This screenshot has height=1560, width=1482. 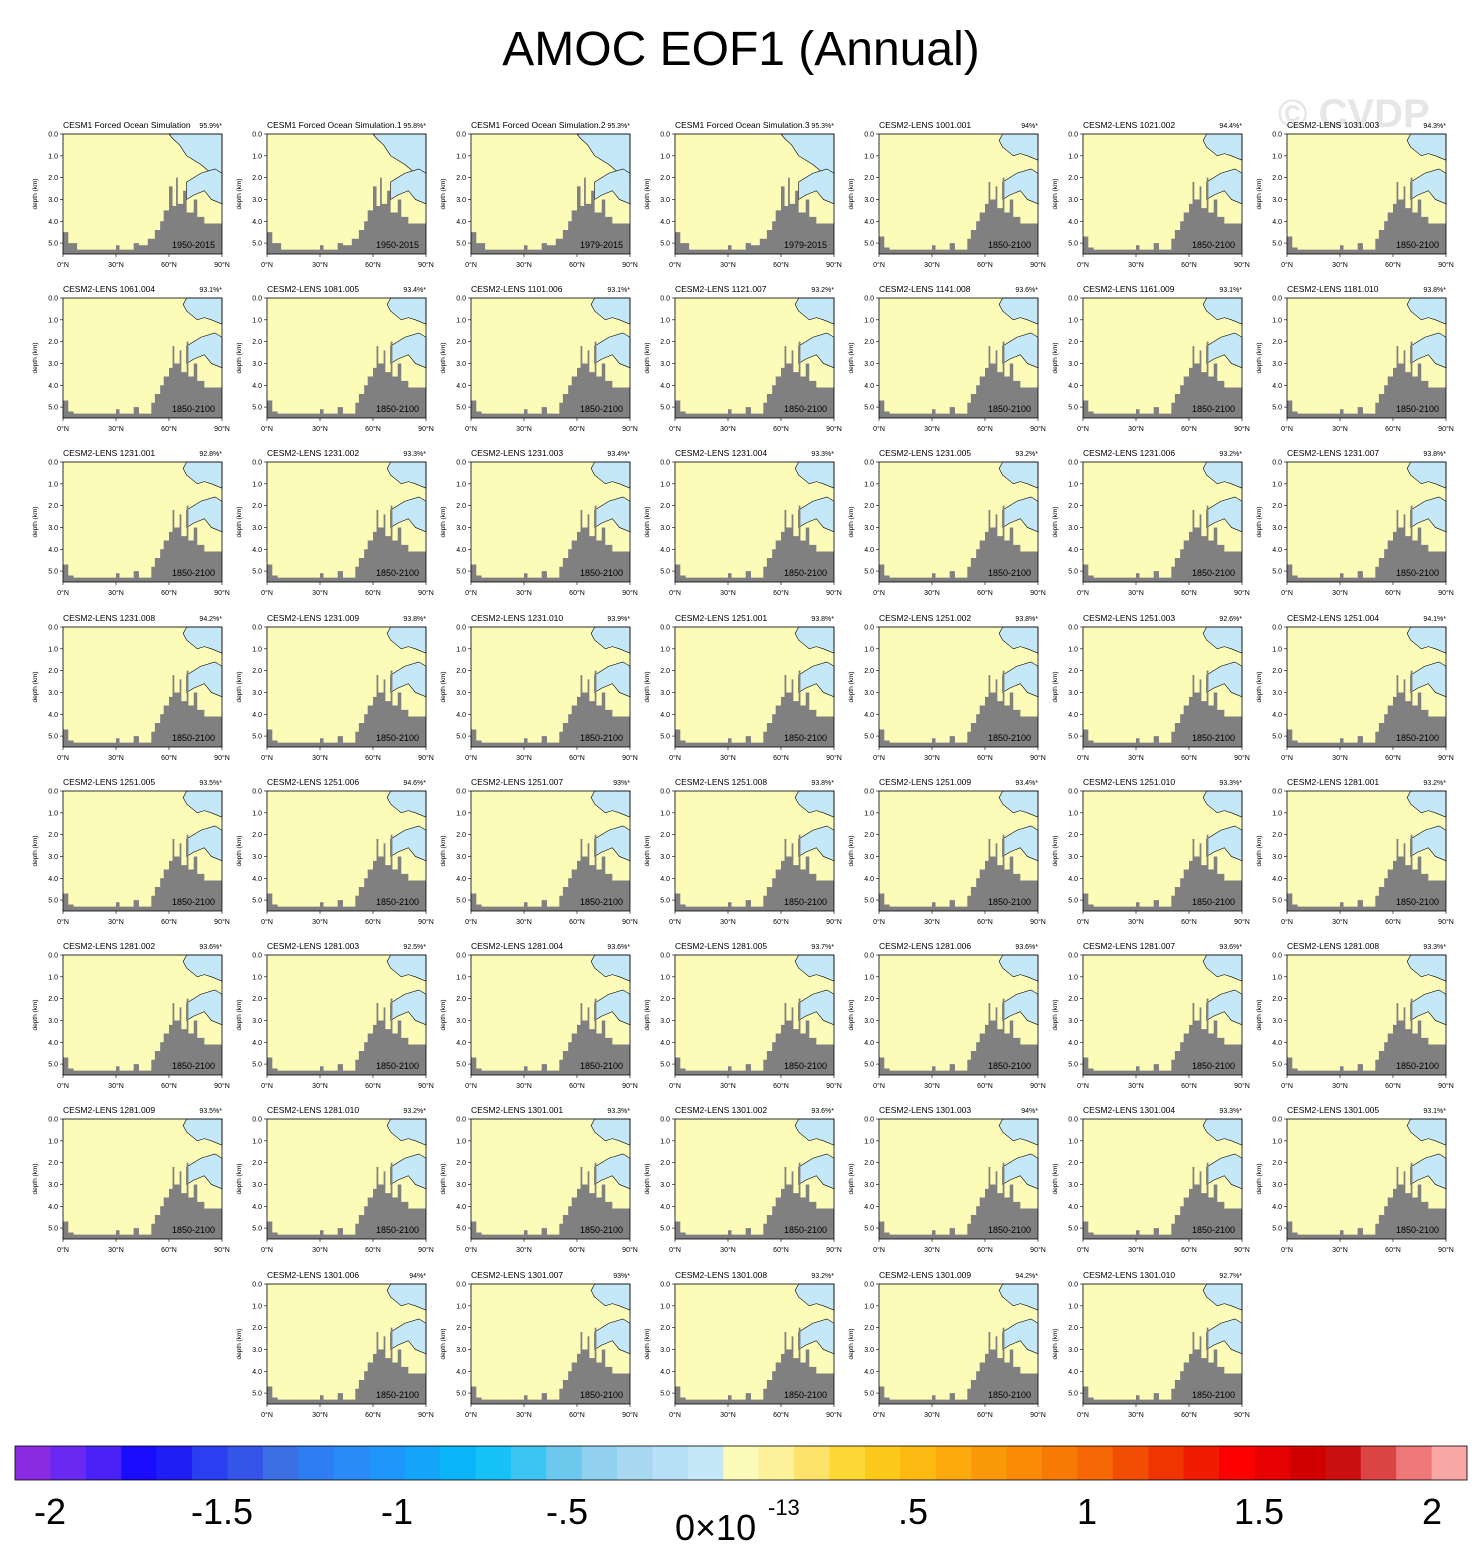 I want to click on panel-title: CESM2-LENS 1301.008, so click(x=721, y=1275).